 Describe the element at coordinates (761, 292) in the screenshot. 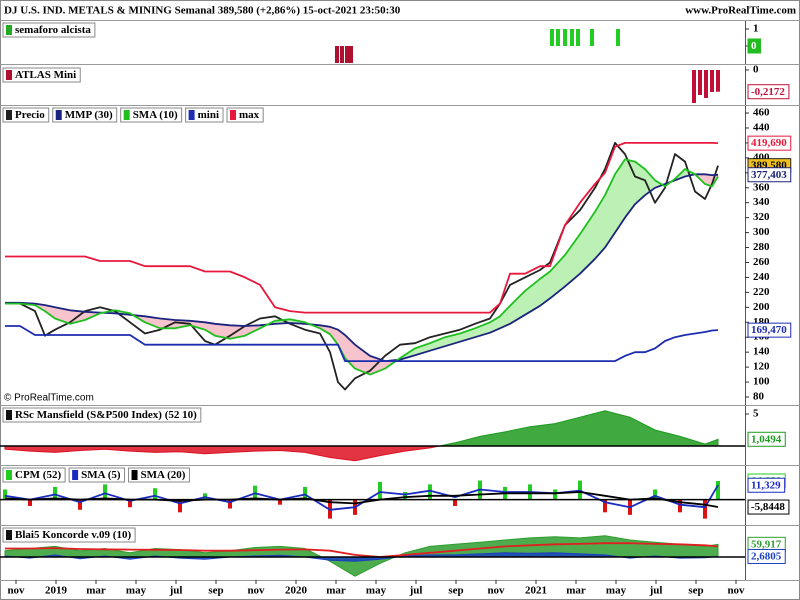

I see `y-tick-label: 220` at that location.